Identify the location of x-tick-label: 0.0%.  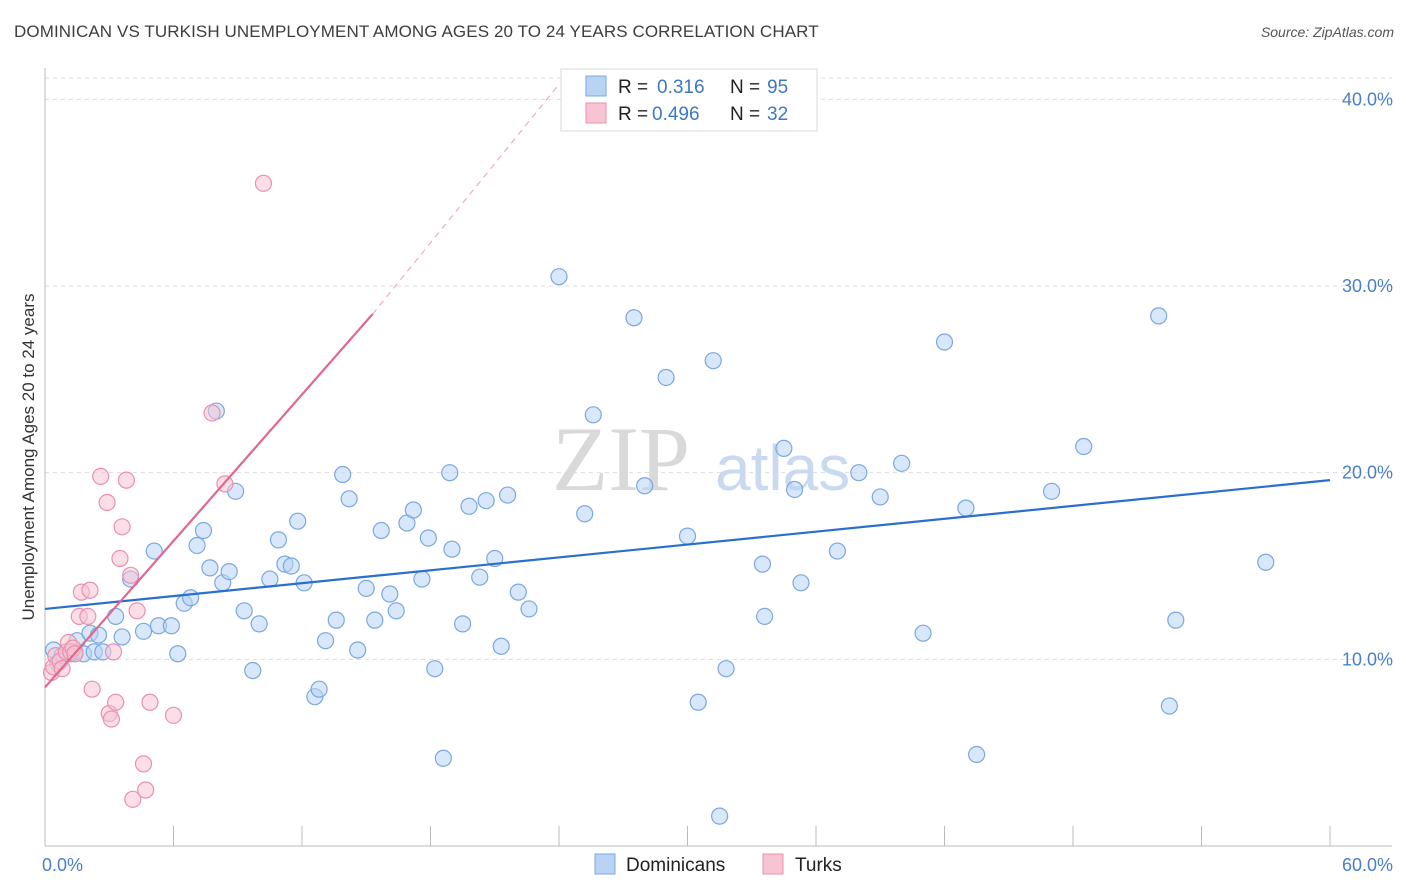
(62, 865).